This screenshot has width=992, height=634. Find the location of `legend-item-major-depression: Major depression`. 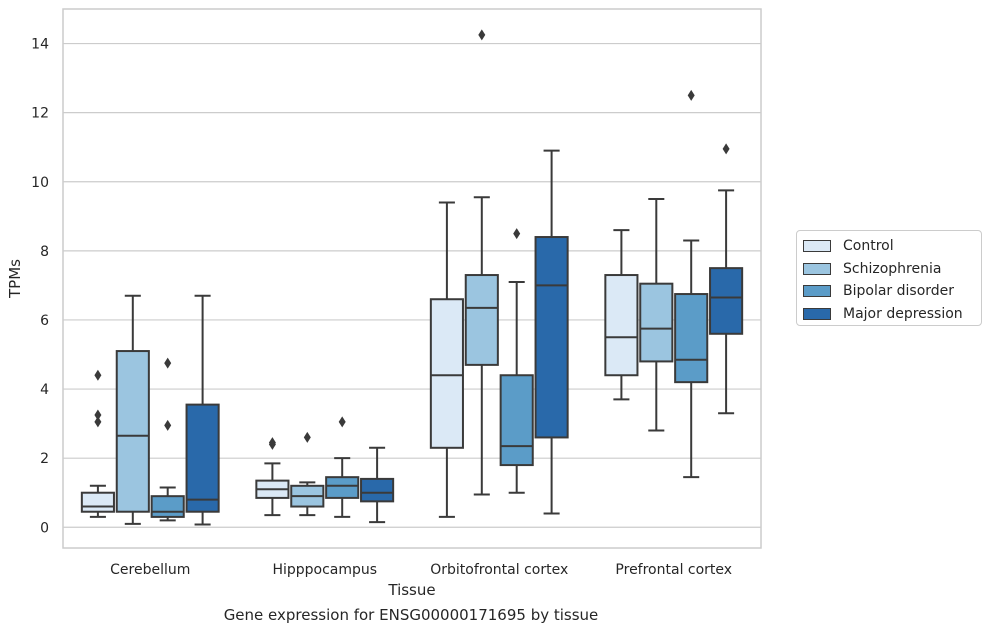

legend-item-major-depression: Major depression is located at coordinates (892, 314).